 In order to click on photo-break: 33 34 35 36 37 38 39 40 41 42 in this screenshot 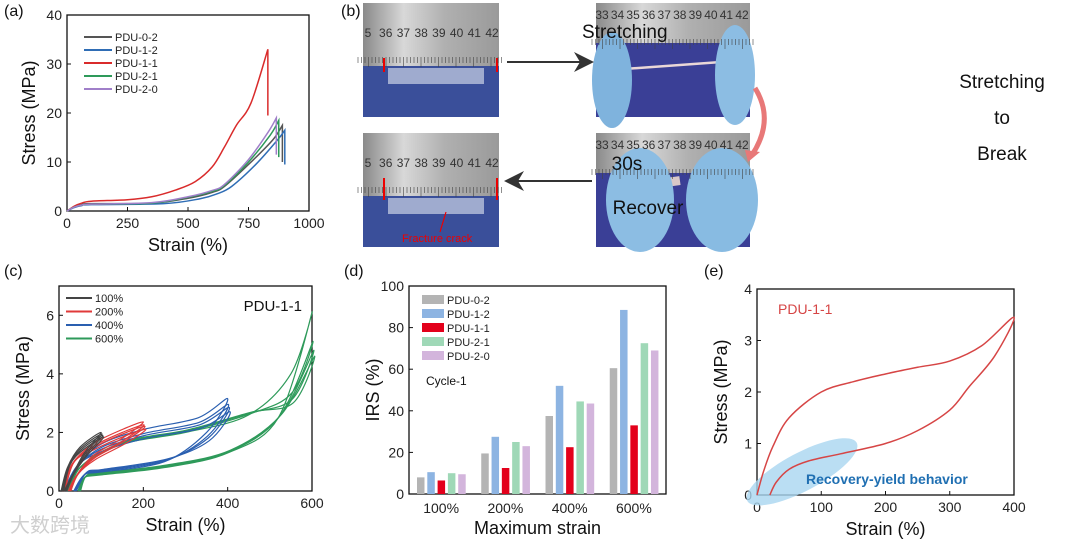, I will do `click(674, 192)`.